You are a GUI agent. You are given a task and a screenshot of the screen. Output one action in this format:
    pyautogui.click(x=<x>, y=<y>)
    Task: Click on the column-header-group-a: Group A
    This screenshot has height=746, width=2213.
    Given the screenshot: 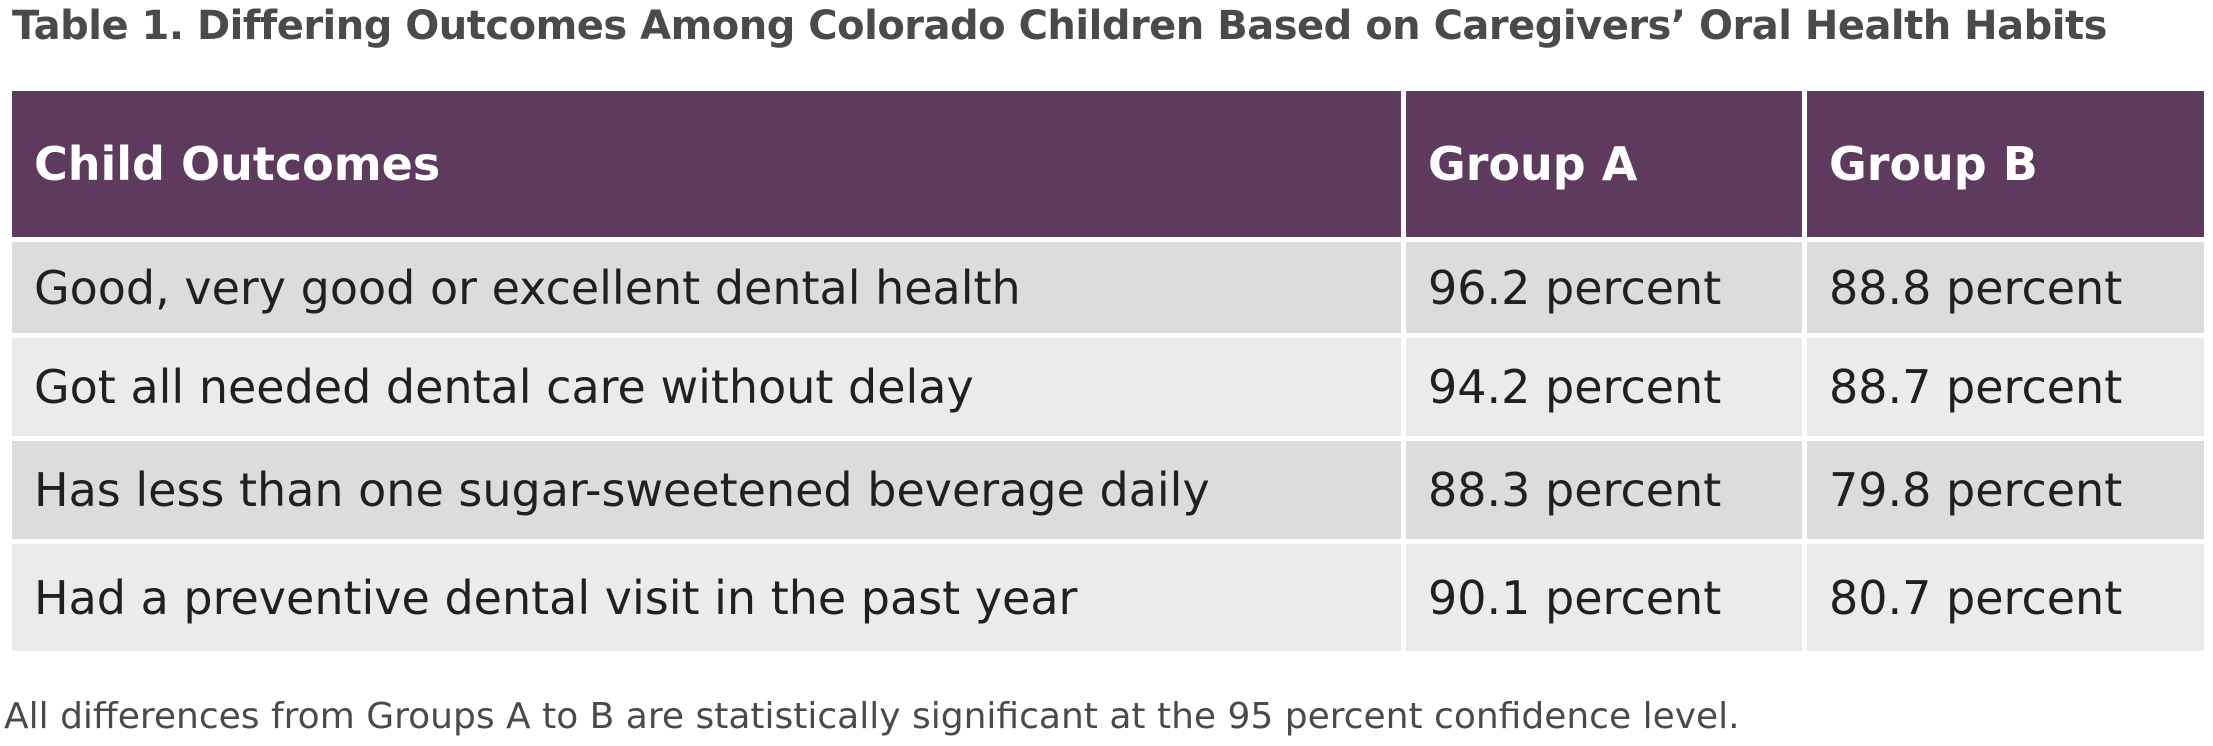 What is the action you would take?
    pyautogui.click(x=1606, y=166)
    